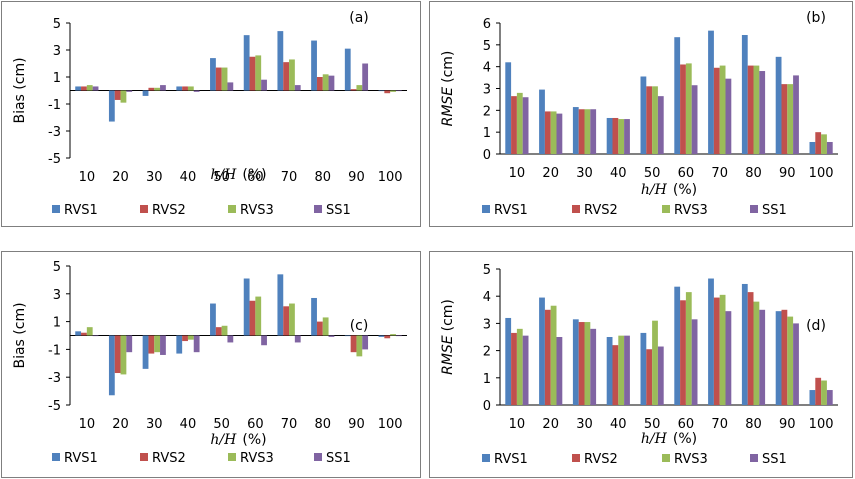  I want to click on y-tick-label: -3, so click(54, 378).